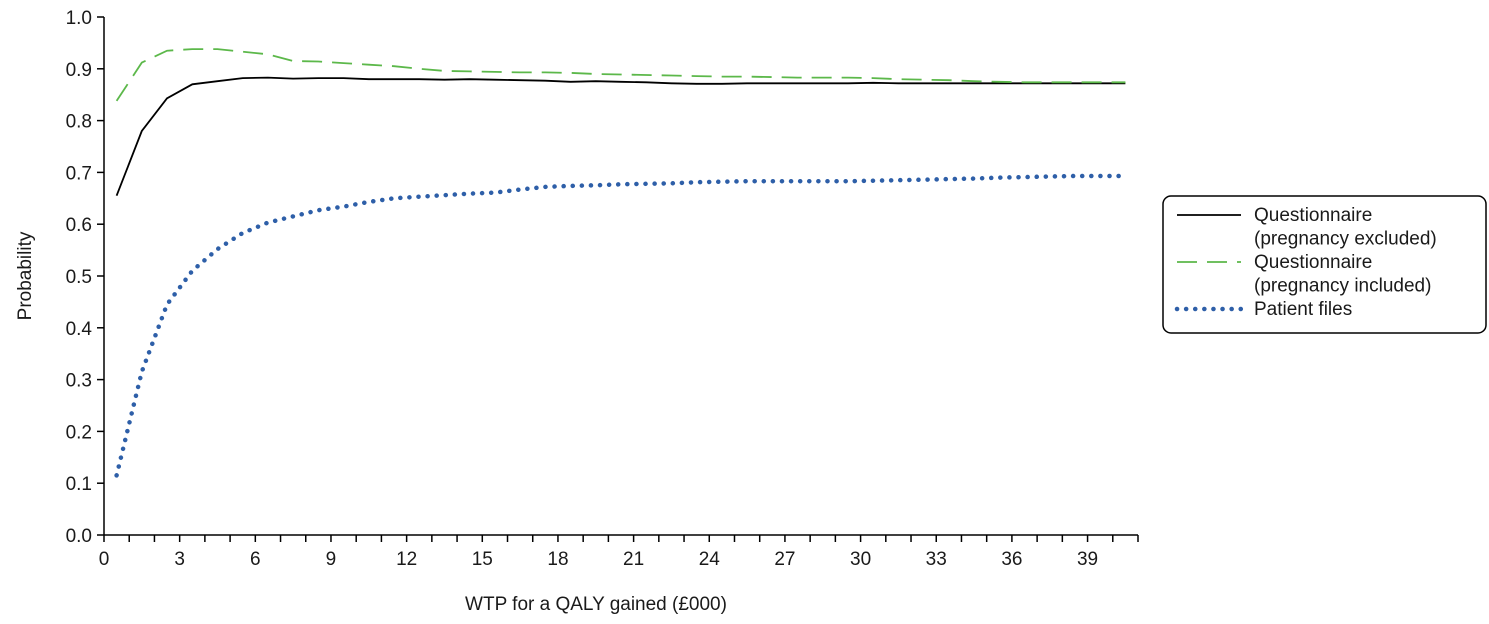 The width and height of the screenshot is (1489, 624). What do you see at coordinates (406, 559) in the screenshot?
I see `x-tick-label: 12` at bounding box center [406, 559].